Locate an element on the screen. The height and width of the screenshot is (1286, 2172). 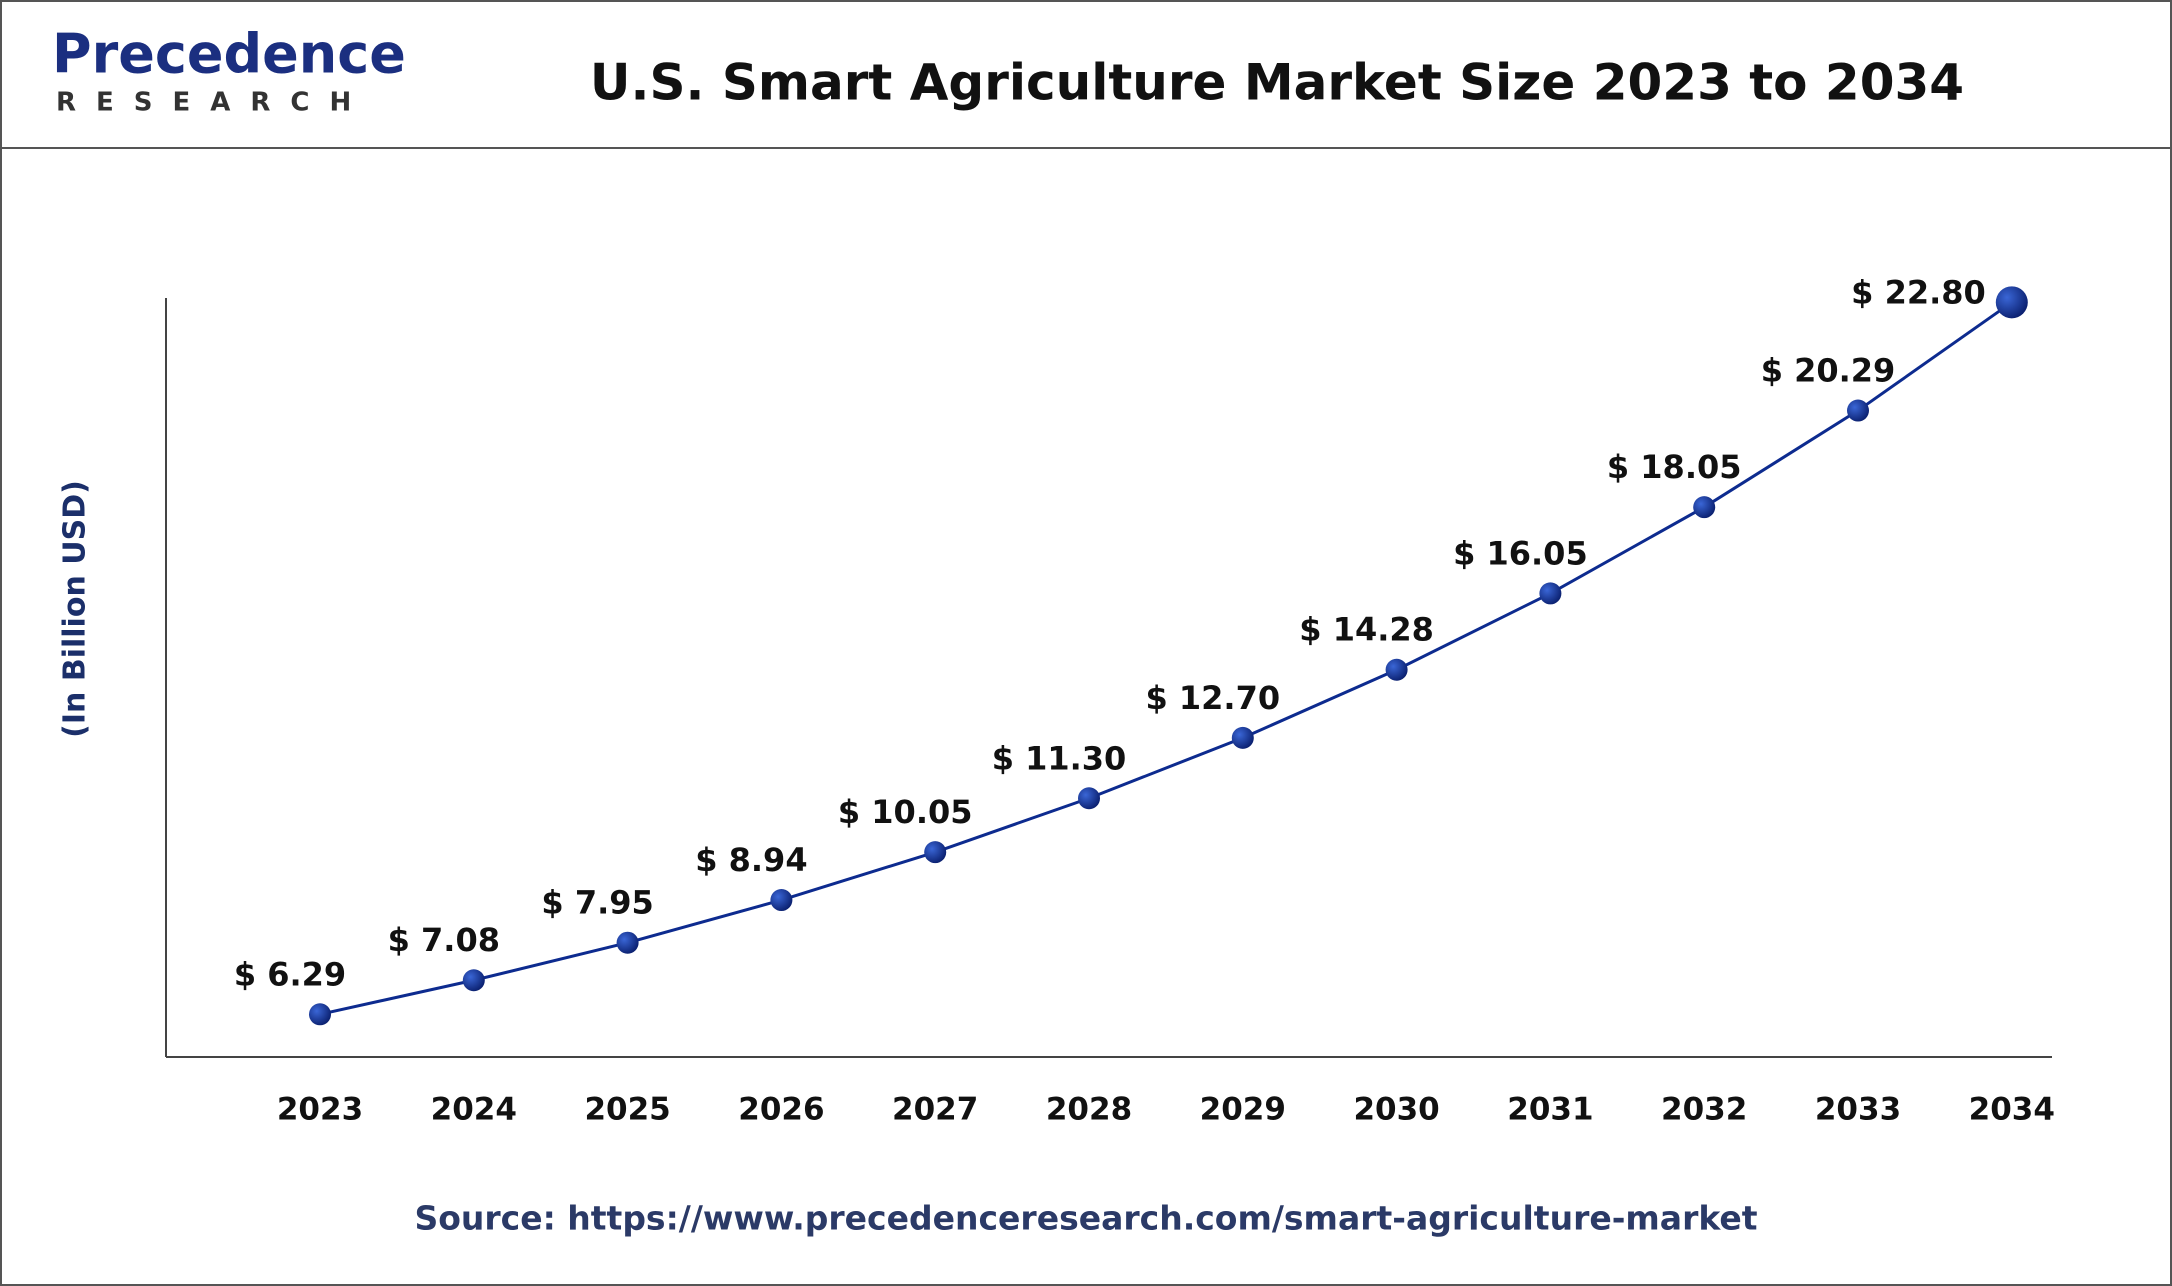
value-label: $ 18.05 is located at coordinates (1674, 467).